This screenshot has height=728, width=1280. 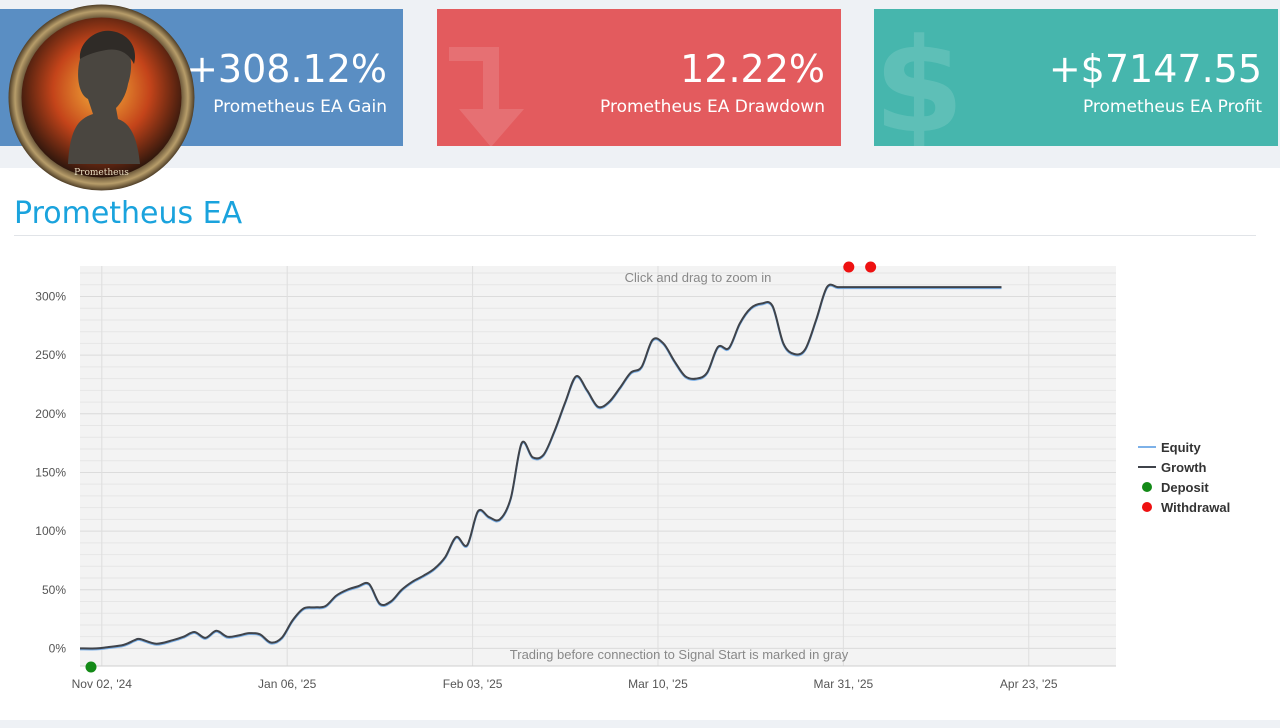 I want to click on avatar-caption: Prometheus, so click(x=101, y=173).